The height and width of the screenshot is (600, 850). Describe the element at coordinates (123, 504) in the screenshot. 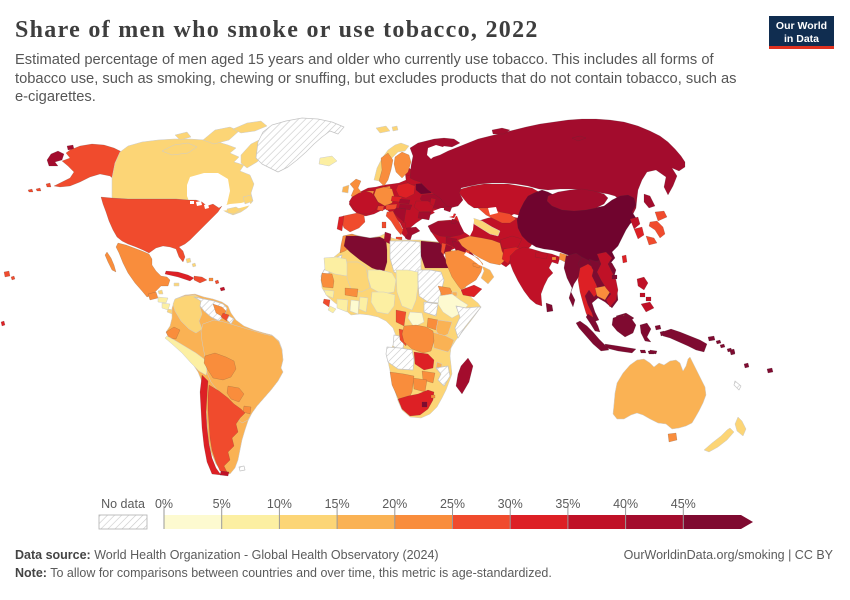

I see `svg-text: No data` at that location.